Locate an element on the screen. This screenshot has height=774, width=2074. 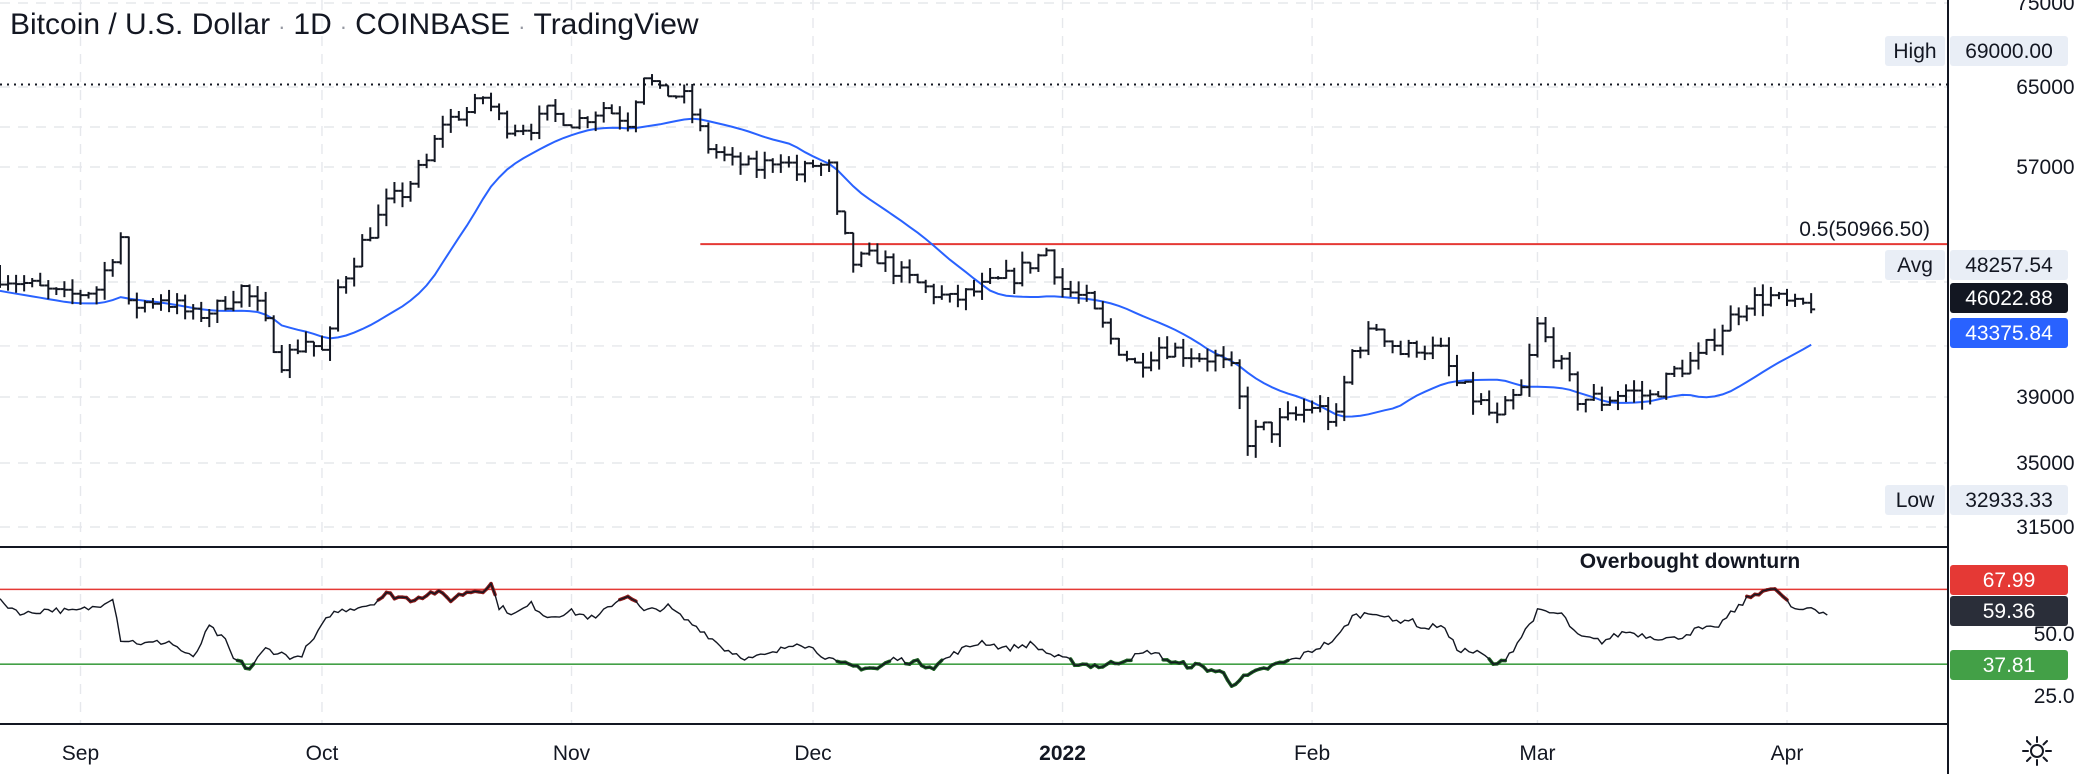
price-tag: 59.36 is located at coordinates (2009, 611).